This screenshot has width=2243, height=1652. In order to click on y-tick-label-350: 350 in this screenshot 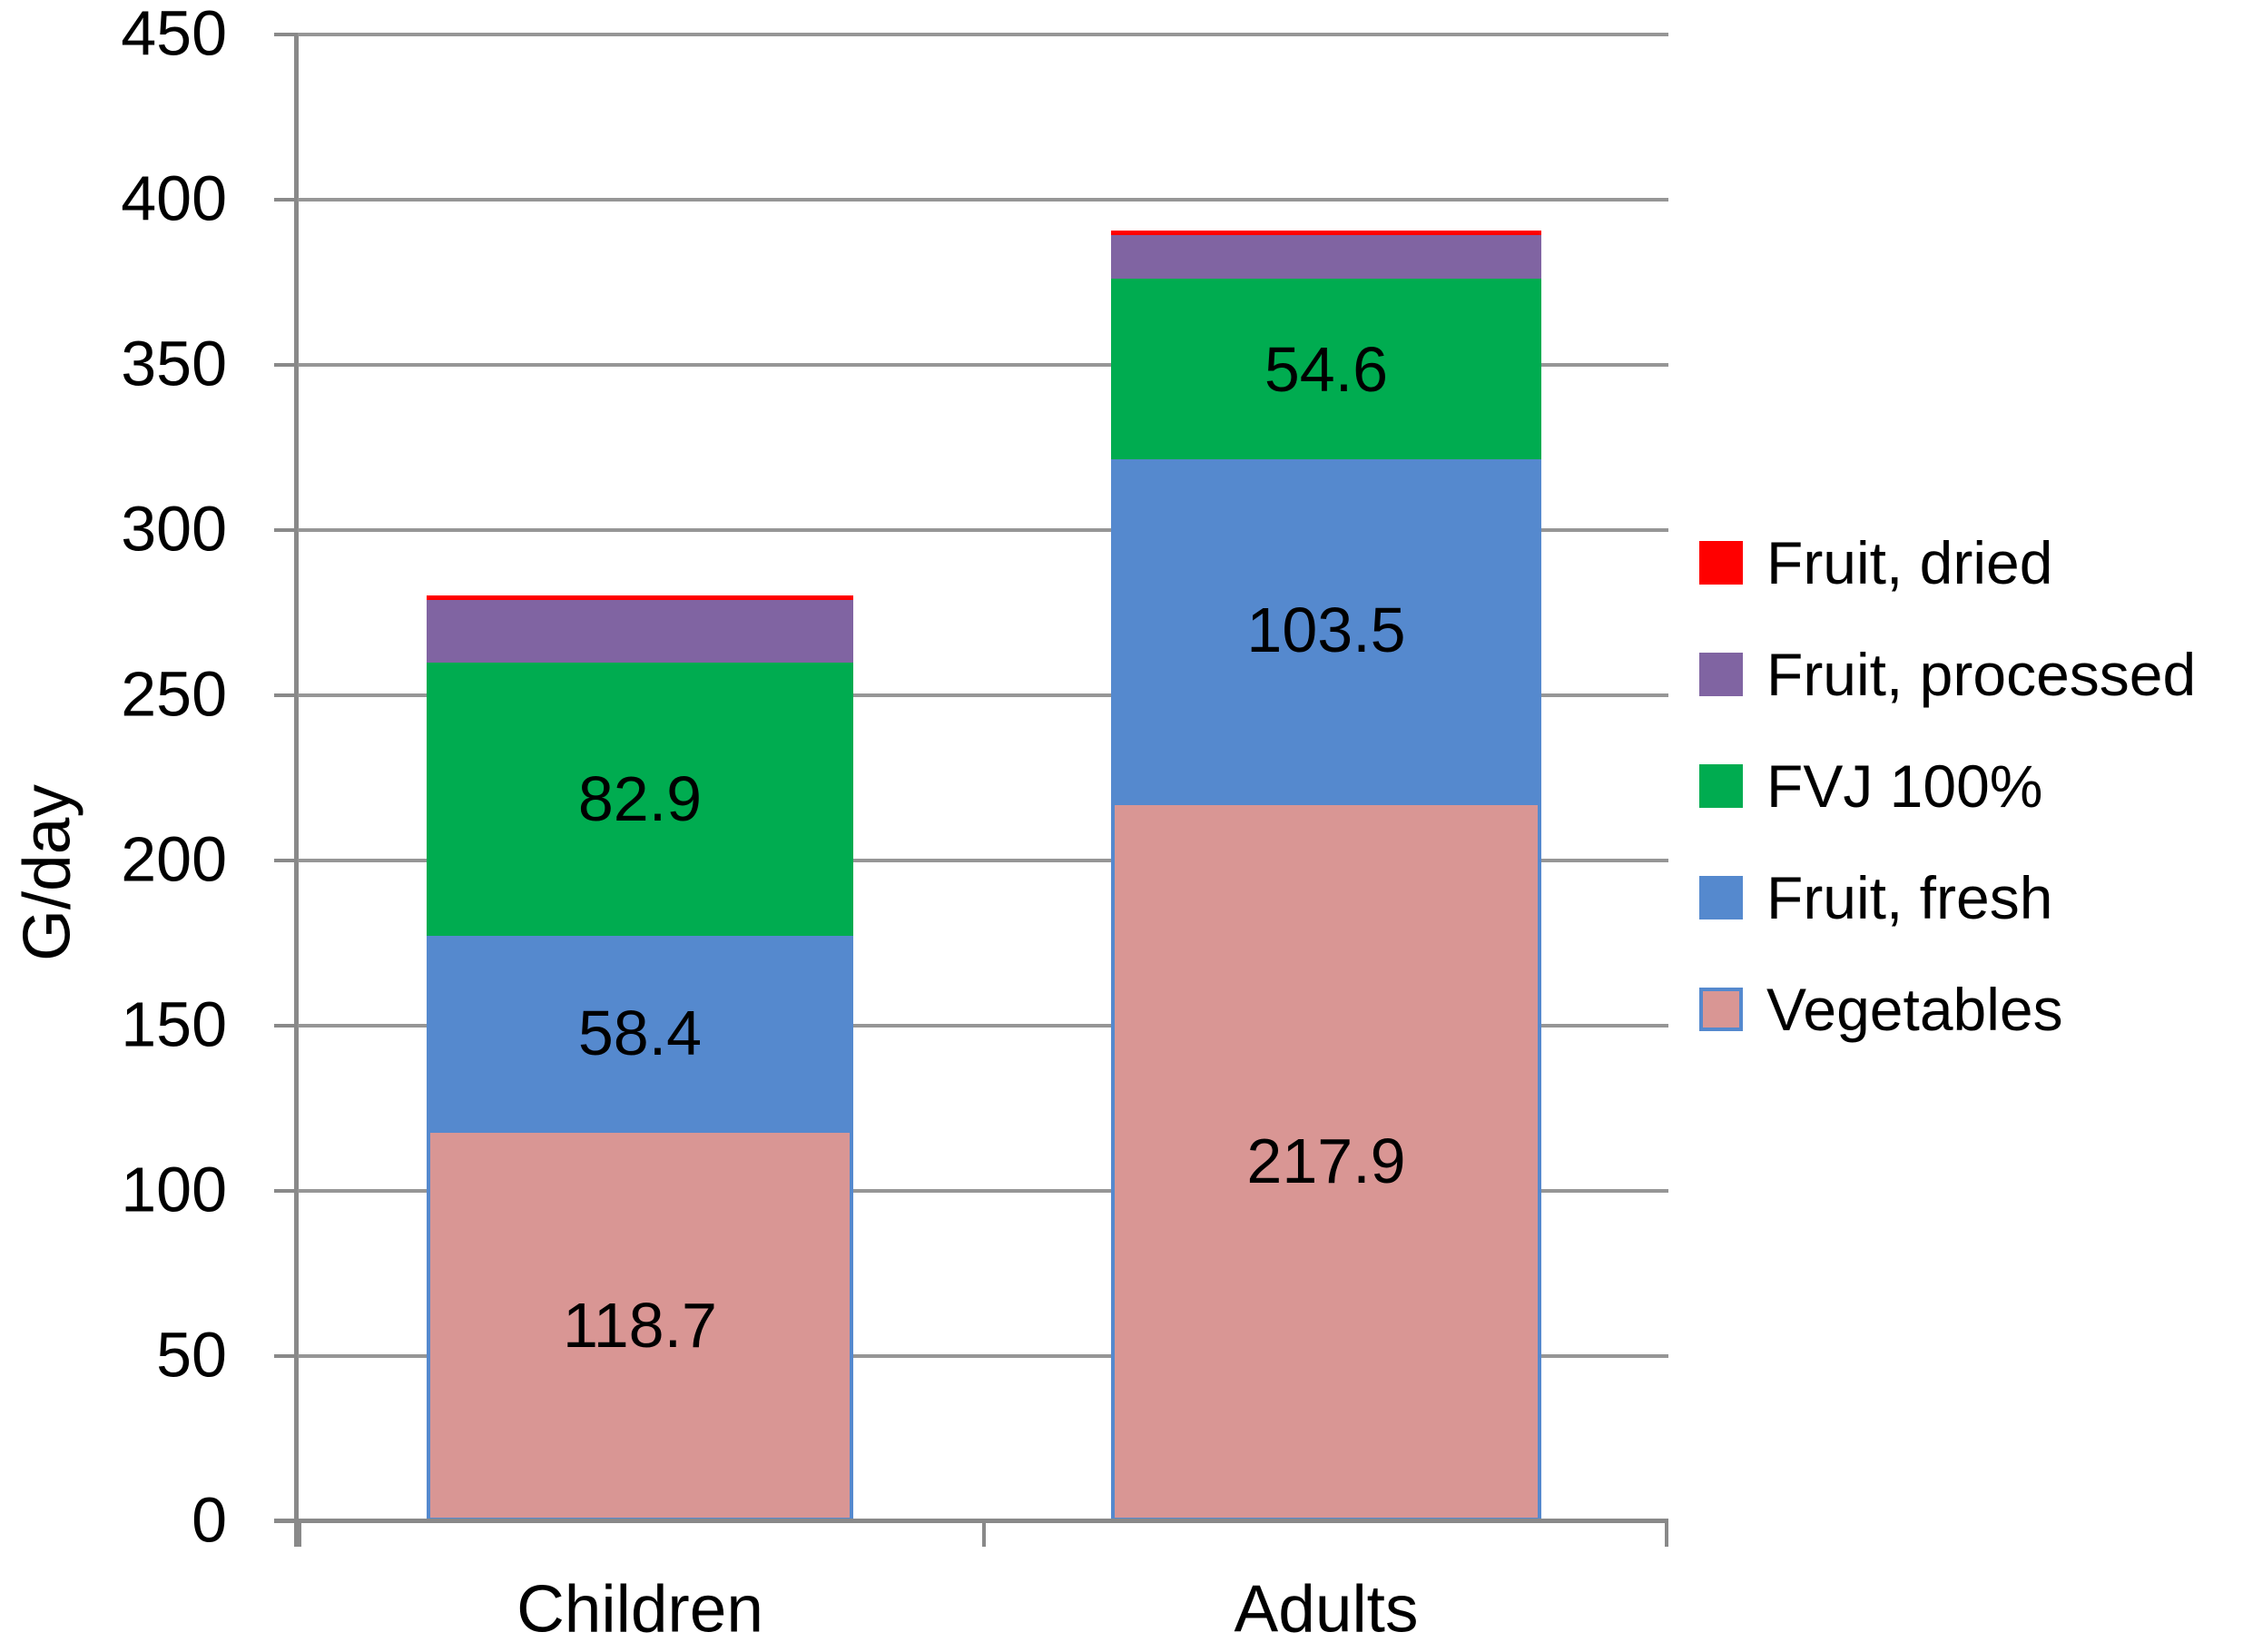, I will do `click(174, 363)`.